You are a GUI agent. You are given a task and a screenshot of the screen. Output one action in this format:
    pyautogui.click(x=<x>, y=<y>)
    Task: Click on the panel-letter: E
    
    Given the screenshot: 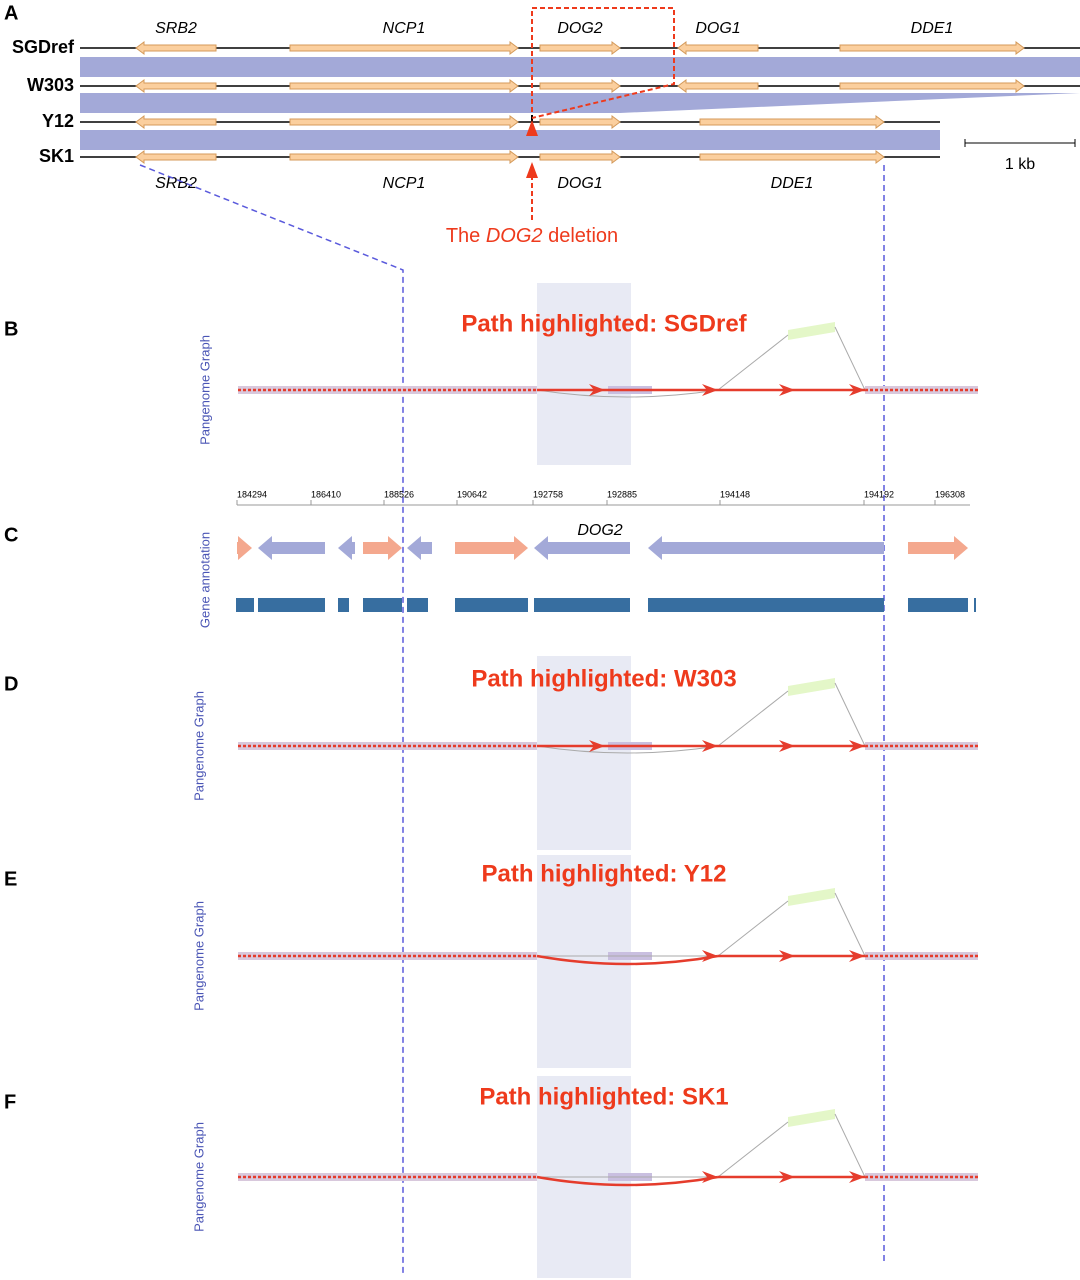 What is the action you would take?
    pyautogui.click(x=10, y=879)
    